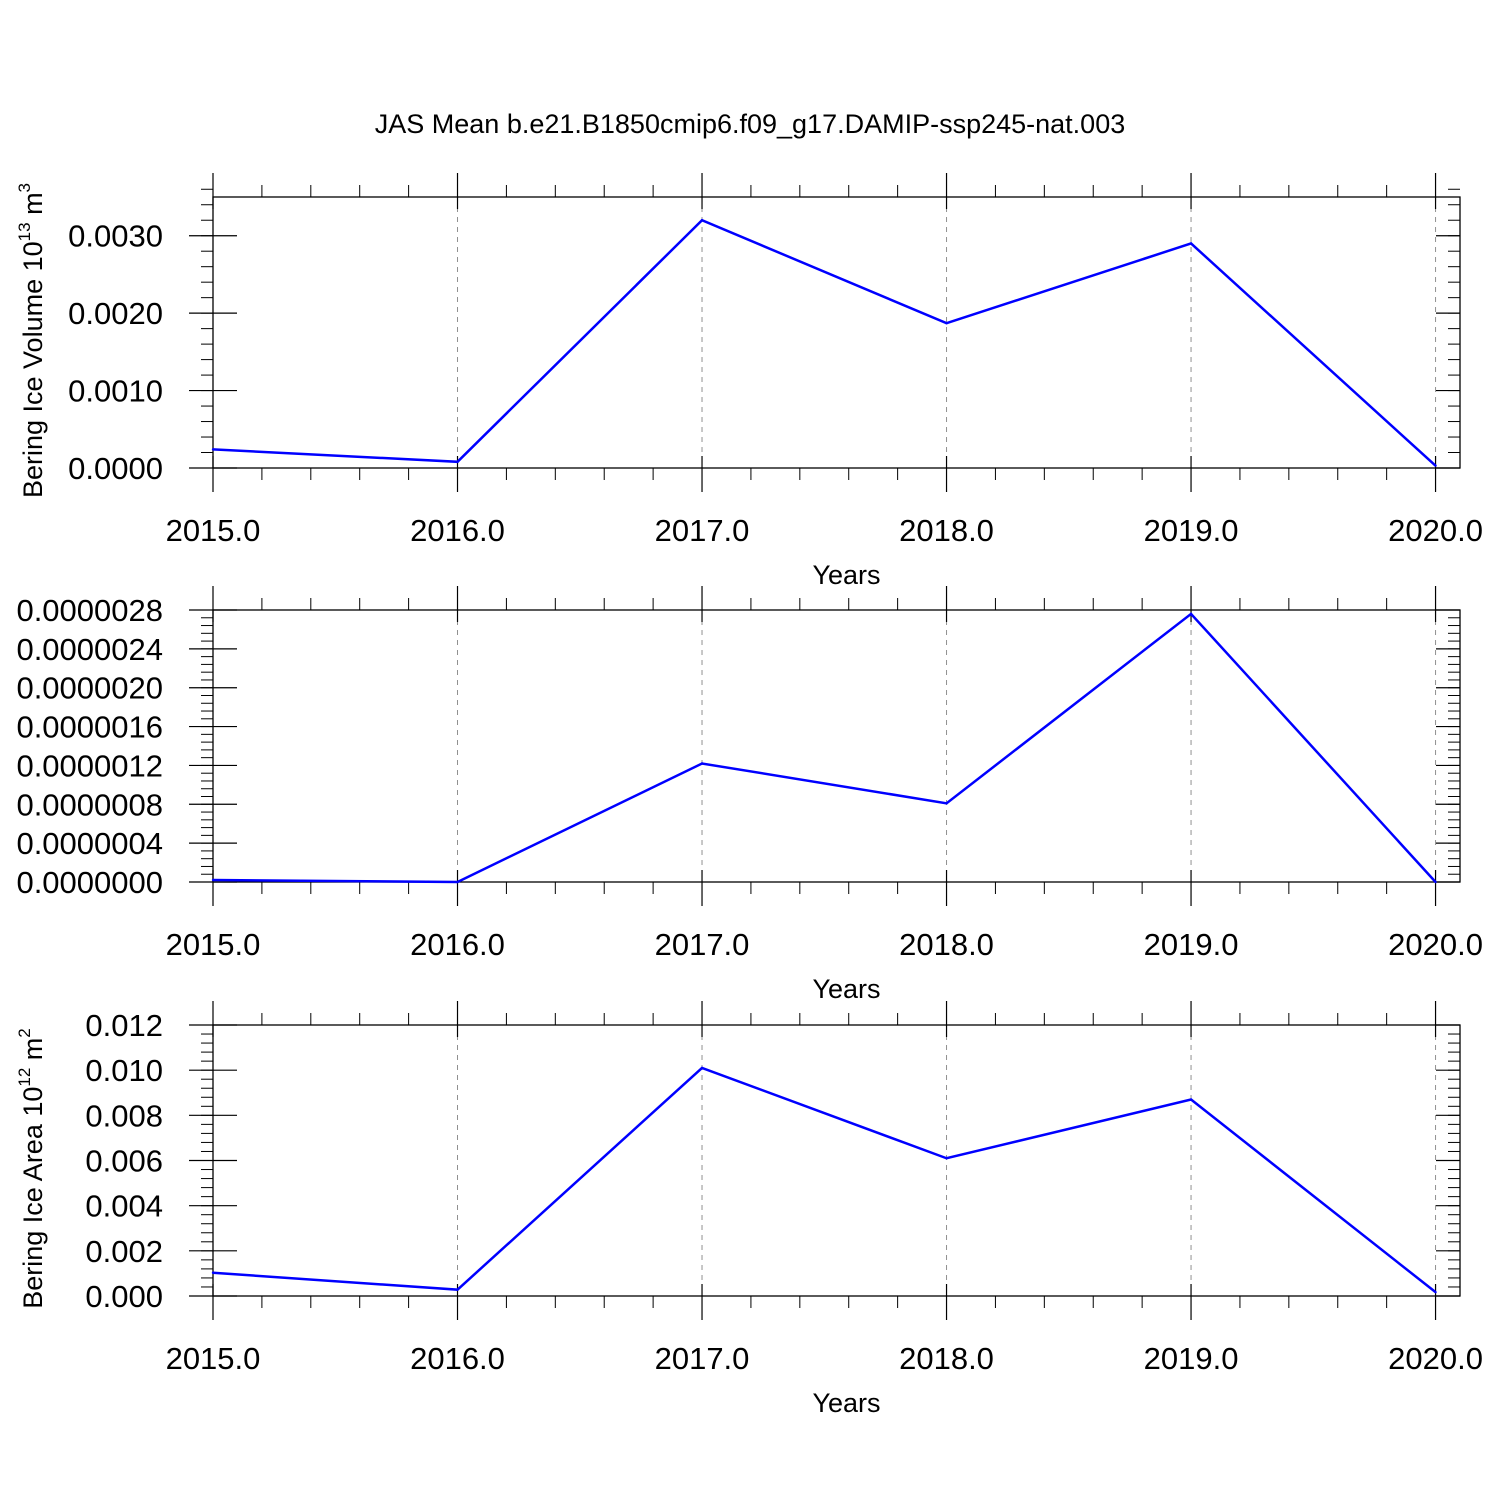  I want to click on y-tick-label: 0.0000008, so click(89, 804).